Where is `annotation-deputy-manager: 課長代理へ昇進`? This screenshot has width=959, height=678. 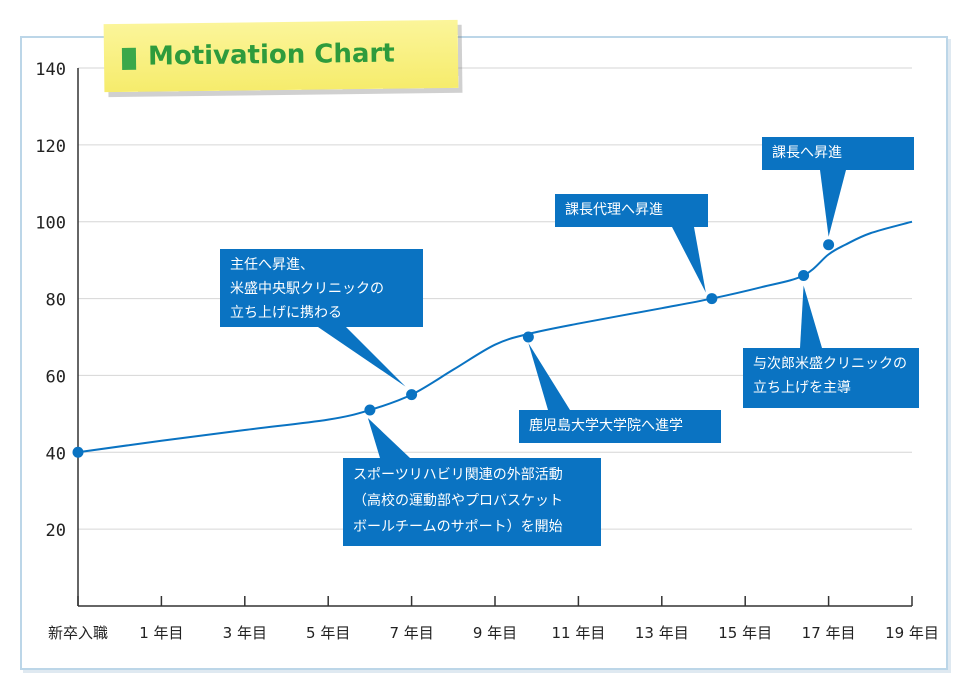
annotation-deputy-manager: 課長代理へ昇進 is located at coordinates (631, 210).